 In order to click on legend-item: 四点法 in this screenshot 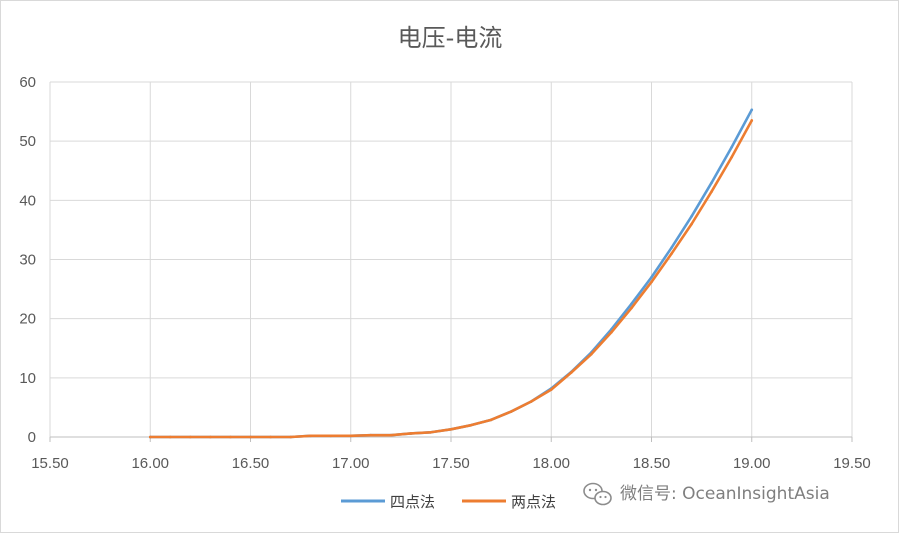, I will do `click(388, 502)`.